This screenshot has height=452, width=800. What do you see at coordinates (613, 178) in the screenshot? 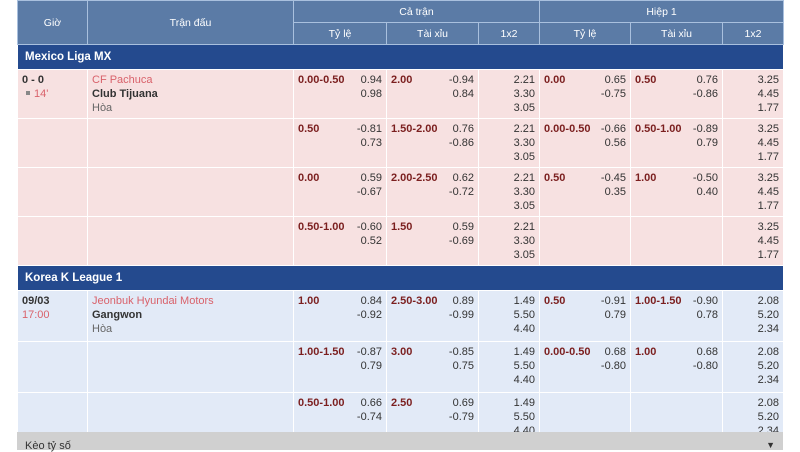
I see `odds-home: -0.45` at bounding box center [613, 178].